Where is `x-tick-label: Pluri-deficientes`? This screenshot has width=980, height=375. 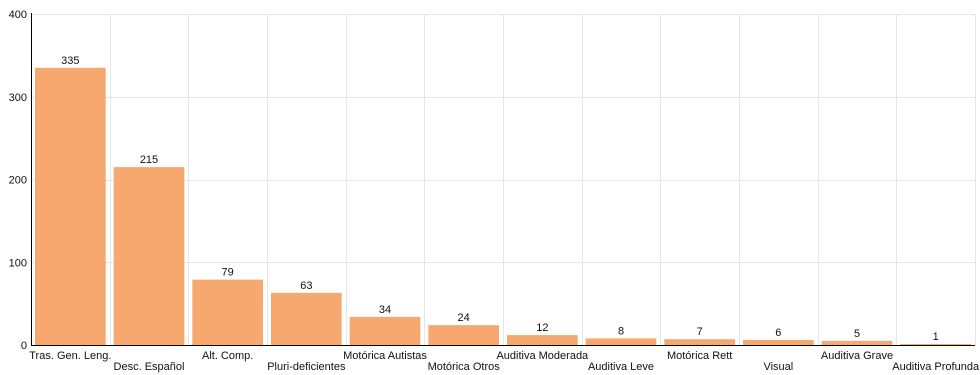
x-tick-label: Pluri-deficientes is located at coordinates (306, 367).